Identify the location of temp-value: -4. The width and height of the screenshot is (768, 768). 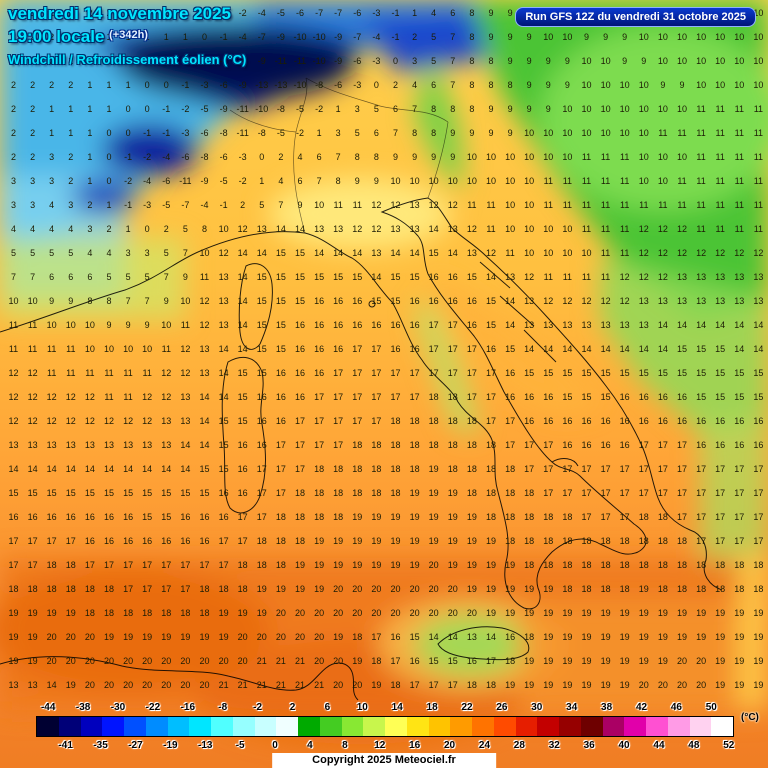
(204, 205).